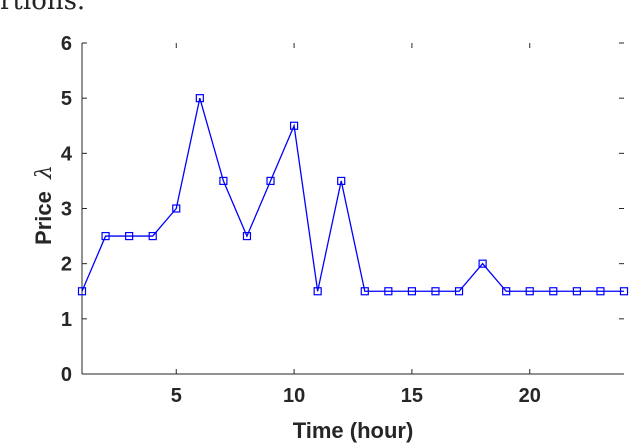 The image size is (638, 444). What do you see at coordinates (66, 320) in the screenshot?
I see `y-tick-label: 1` at bounding box center [66, 320].